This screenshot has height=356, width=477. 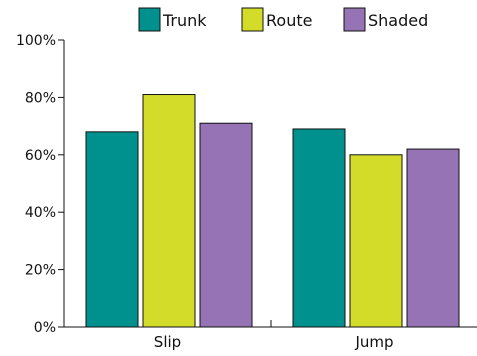 I want to click on legend-swatch-shaded, so click(x=354, y=19).